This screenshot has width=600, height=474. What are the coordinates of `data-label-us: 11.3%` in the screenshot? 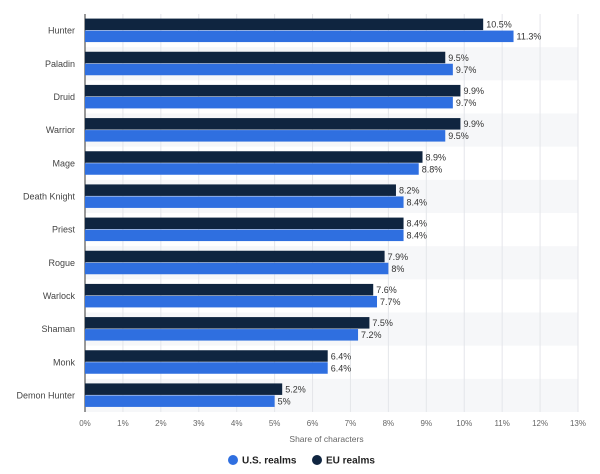 It's located at (529, 37).